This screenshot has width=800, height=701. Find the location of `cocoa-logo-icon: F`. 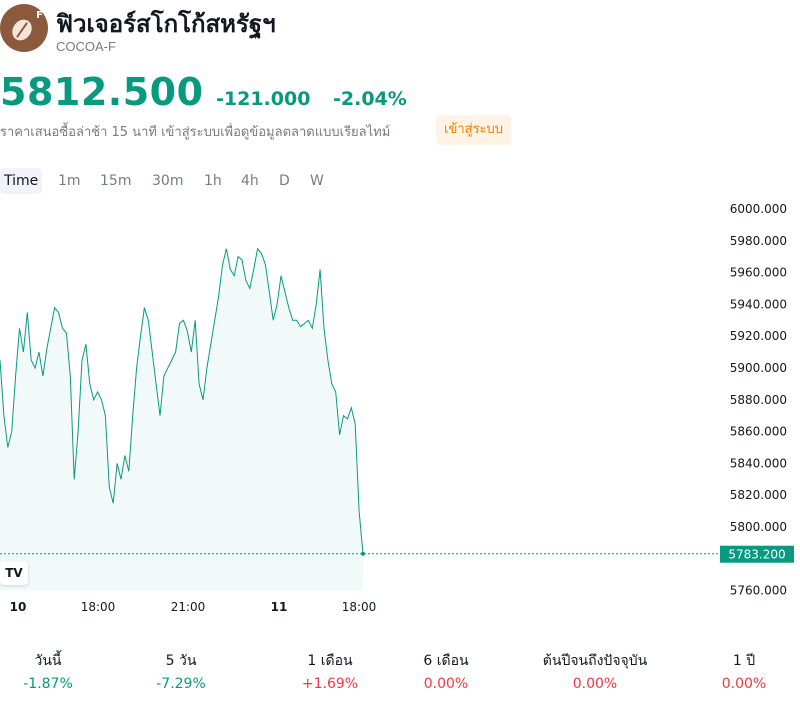

cocoa-logo-icon: F is located at coordinates (24, 28).